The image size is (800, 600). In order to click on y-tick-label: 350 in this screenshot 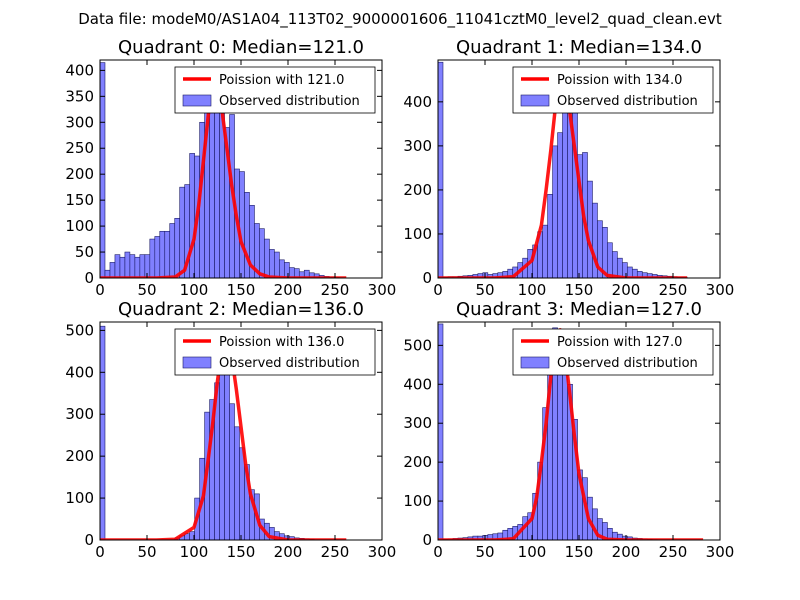, I will do `click(79, 96)`.